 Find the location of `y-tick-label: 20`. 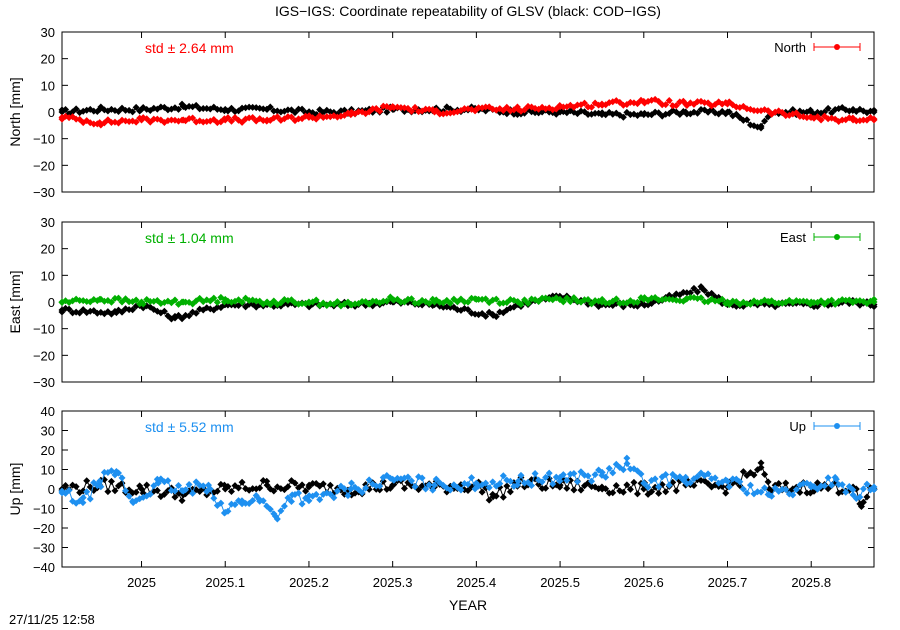

y-tick-label: 20 is located at coordinates (48, 59).